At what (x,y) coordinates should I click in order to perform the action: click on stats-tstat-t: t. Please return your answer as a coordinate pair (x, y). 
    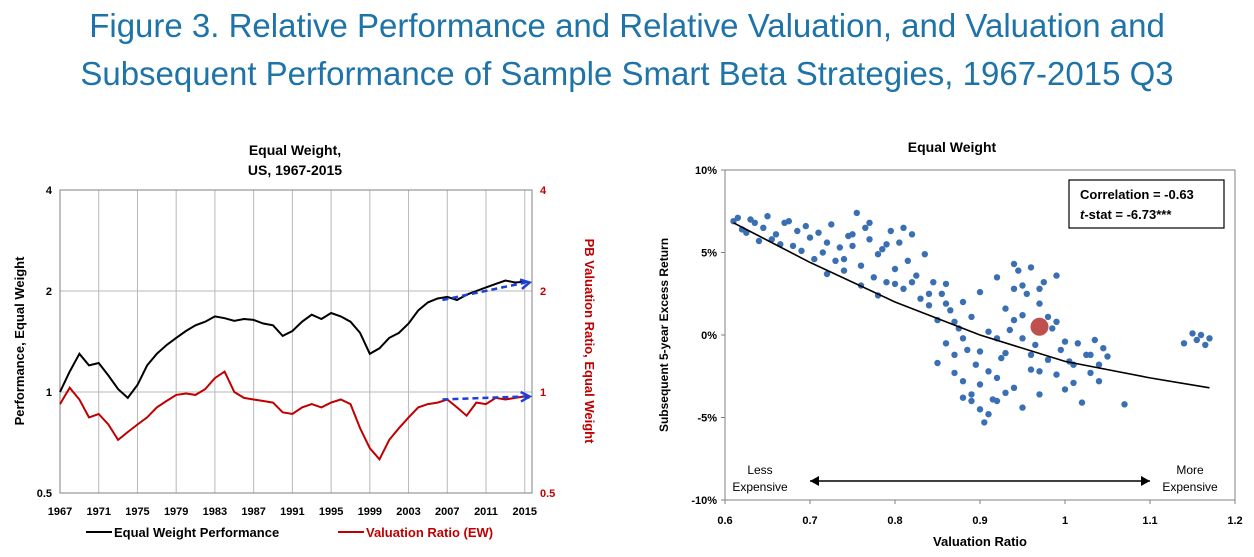
    Looking at the image, I should click on (1082, 214).